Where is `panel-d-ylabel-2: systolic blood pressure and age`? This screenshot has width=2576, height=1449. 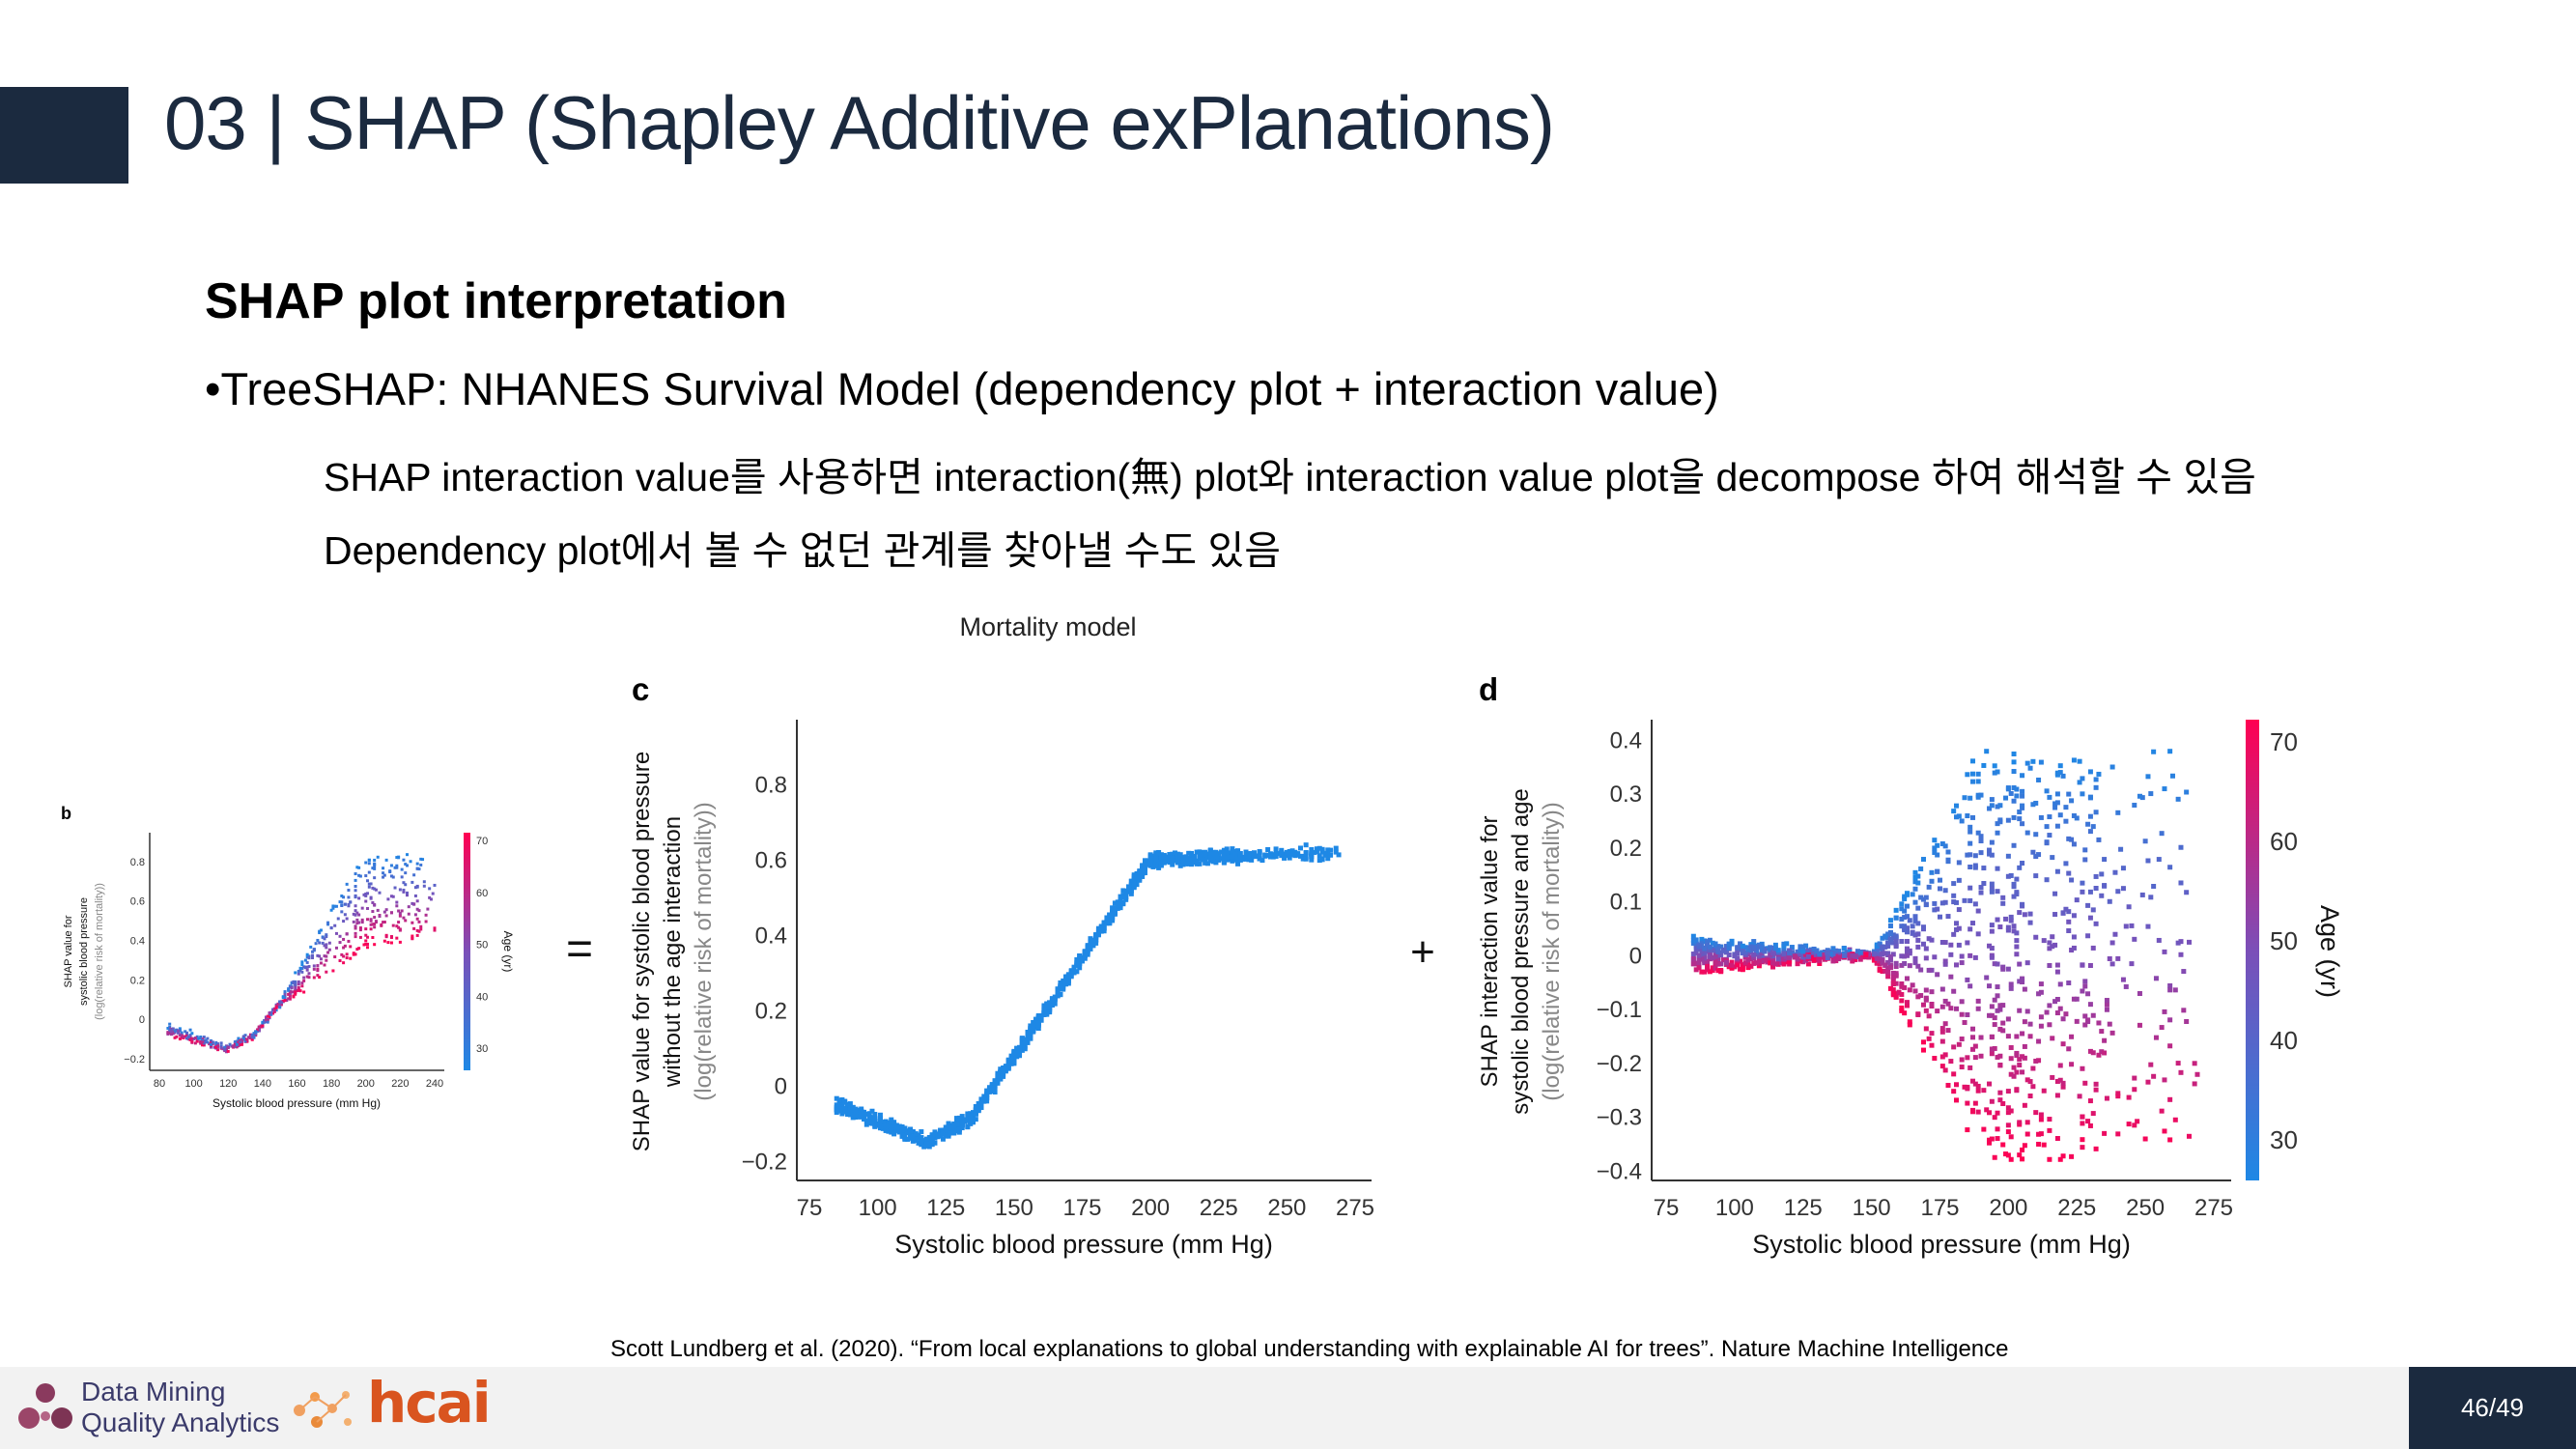
panel-d-ylabel-2: systolic blood pressure and age is located at coordinates (1521, 951).